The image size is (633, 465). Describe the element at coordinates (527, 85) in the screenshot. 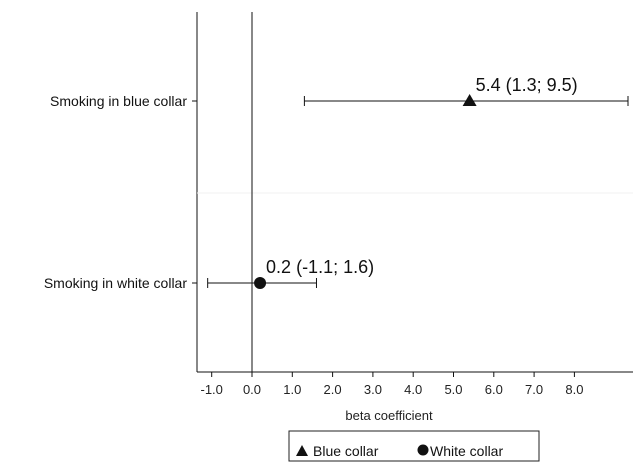

I see `estimate-annotation: 5.4 (1.3; 9.5)` at that location.